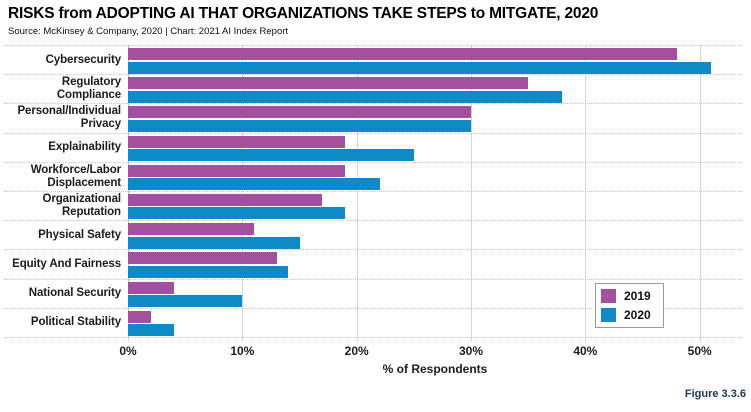 This screenshot has height=412, width=751. I want to click on x-tick-20%: 20%, so click(356, 351).